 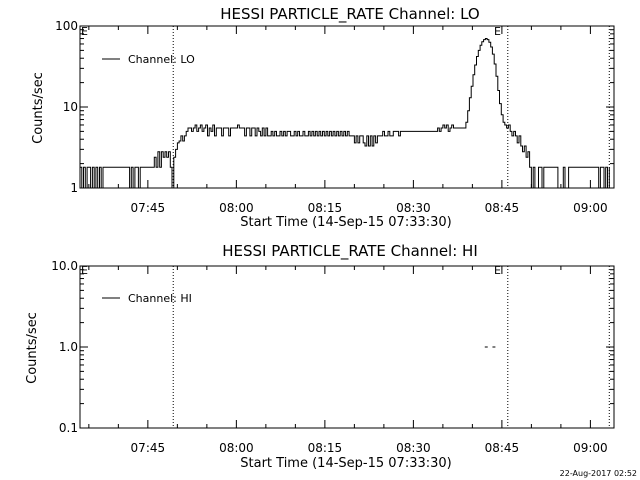 I want to click on timestamp: 22-Aug-2017 02:52, so click(x=598, y=473).